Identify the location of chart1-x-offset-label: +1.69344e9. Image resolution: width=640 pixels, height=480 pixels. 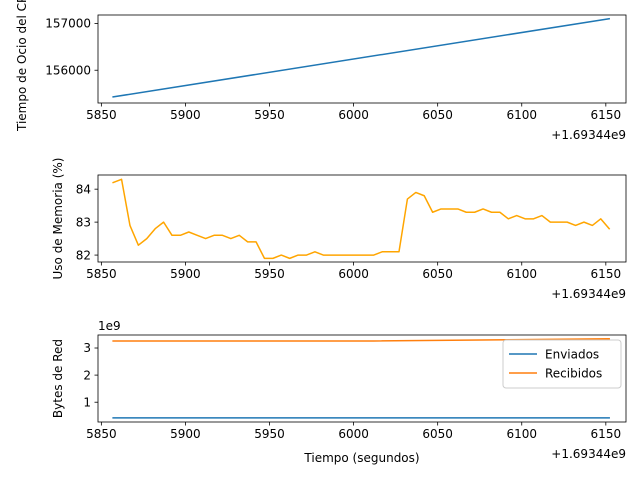
(588, 135).